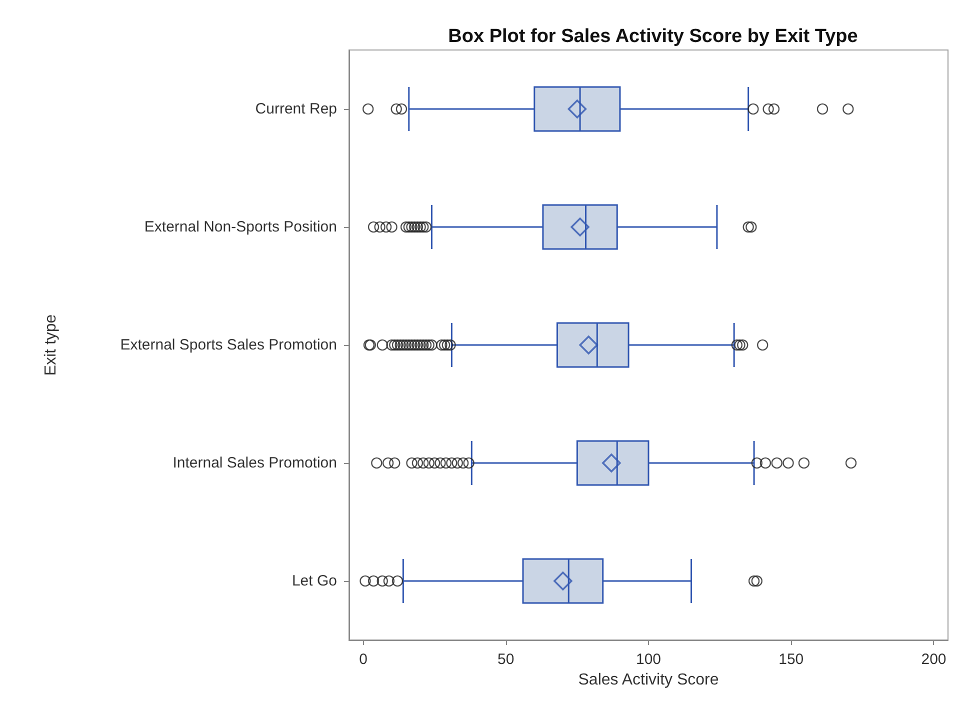 This screenshot has height=723, width=956. I want to click on x-tick-label: 200, so click(933, 659).